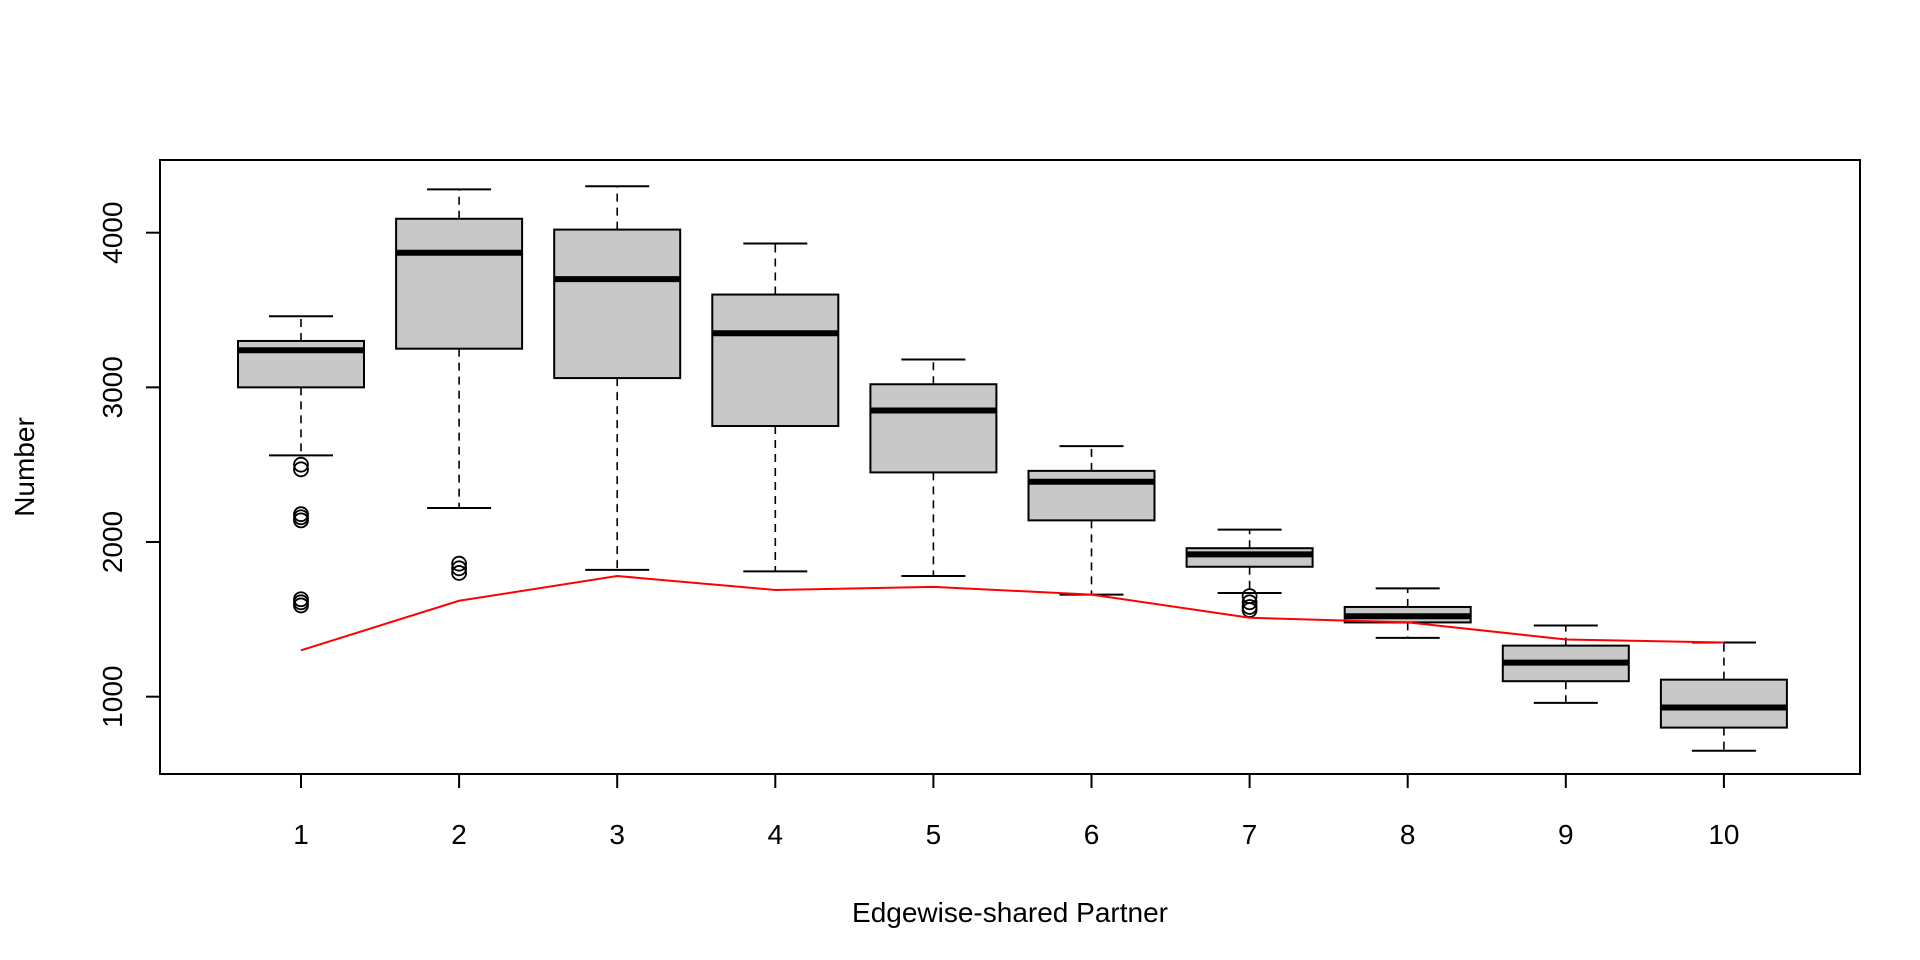 The image size is (1920, 960). I want to click on x-tick-label: 1, so click(301, 834).